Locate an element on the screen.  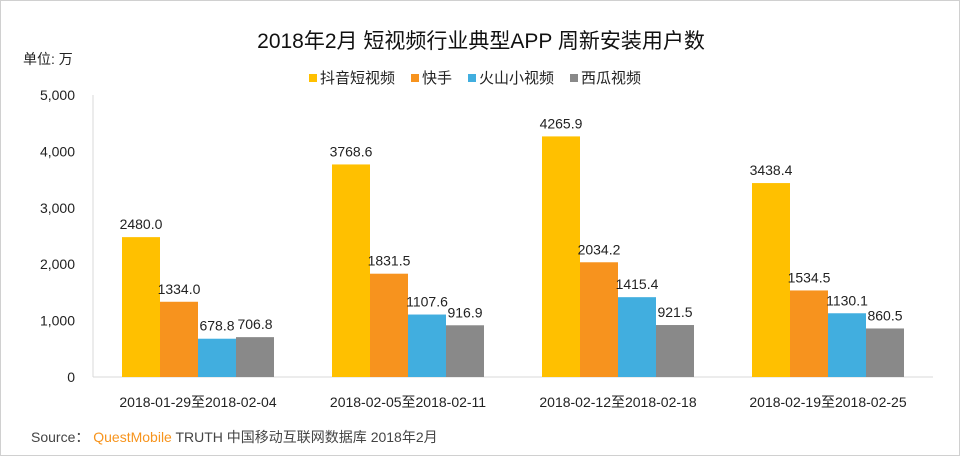
data-label: 1415.4 is located at coordinates (637, 284).